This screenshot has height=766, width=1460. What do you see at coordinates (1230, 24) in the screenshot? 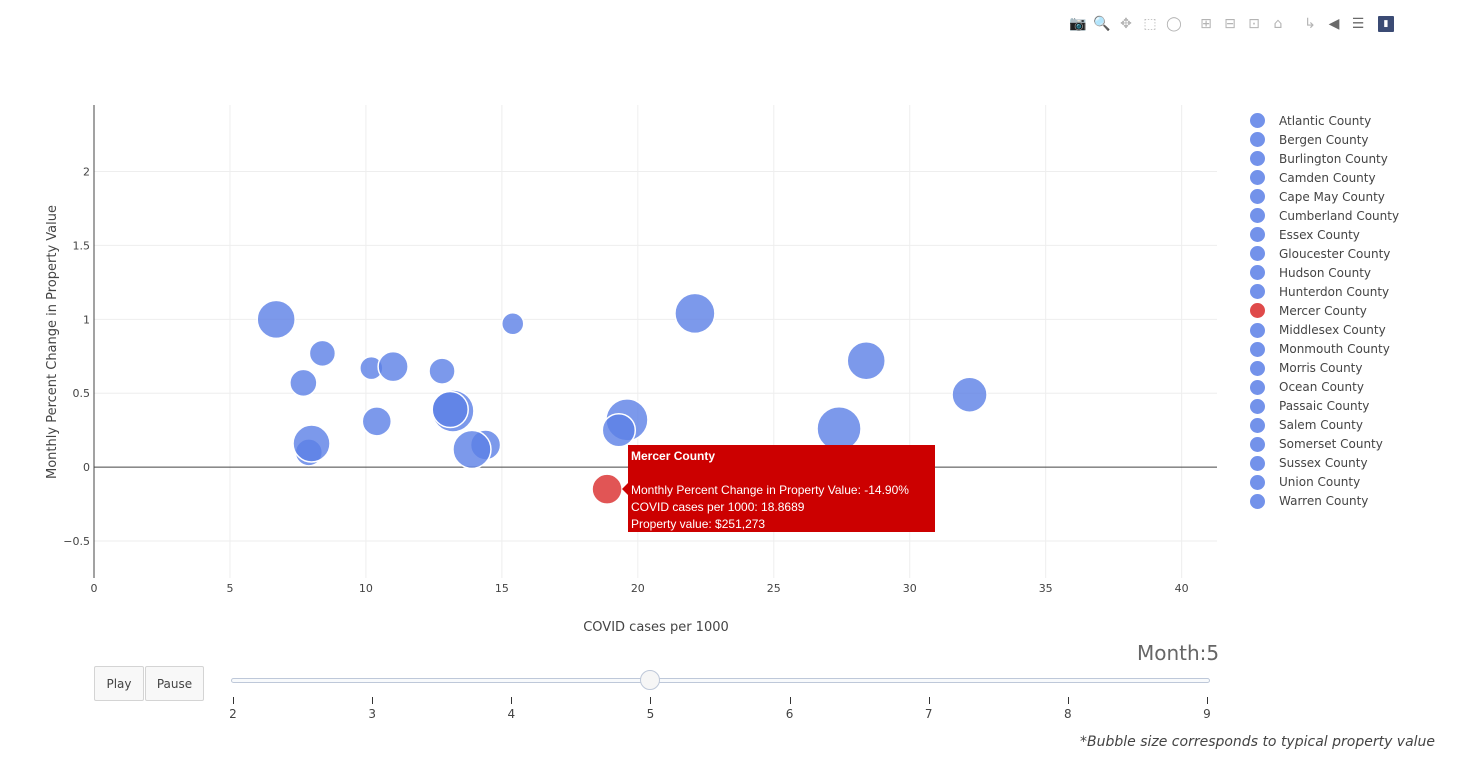
I see `zoom-out-icon: ⊟` at bounding box center [1230, 24].